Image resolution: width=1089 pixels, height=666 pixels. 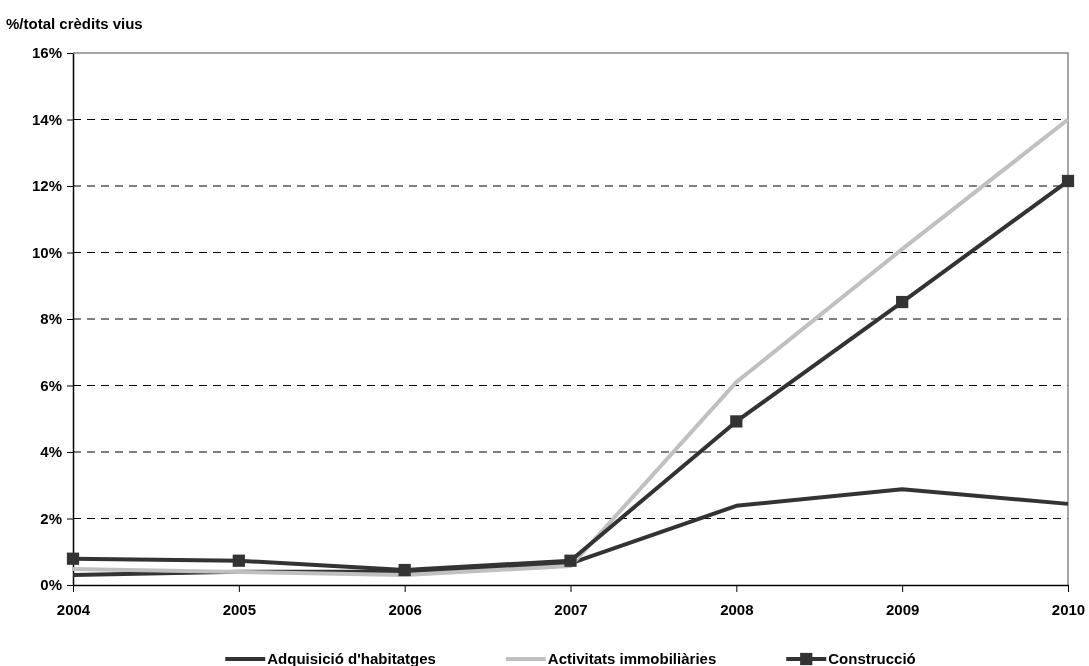 What do you see at coordinates (46, 119) in the screenshot?
I see `y-tick-label: 14%` at bounding box center [46, 119].